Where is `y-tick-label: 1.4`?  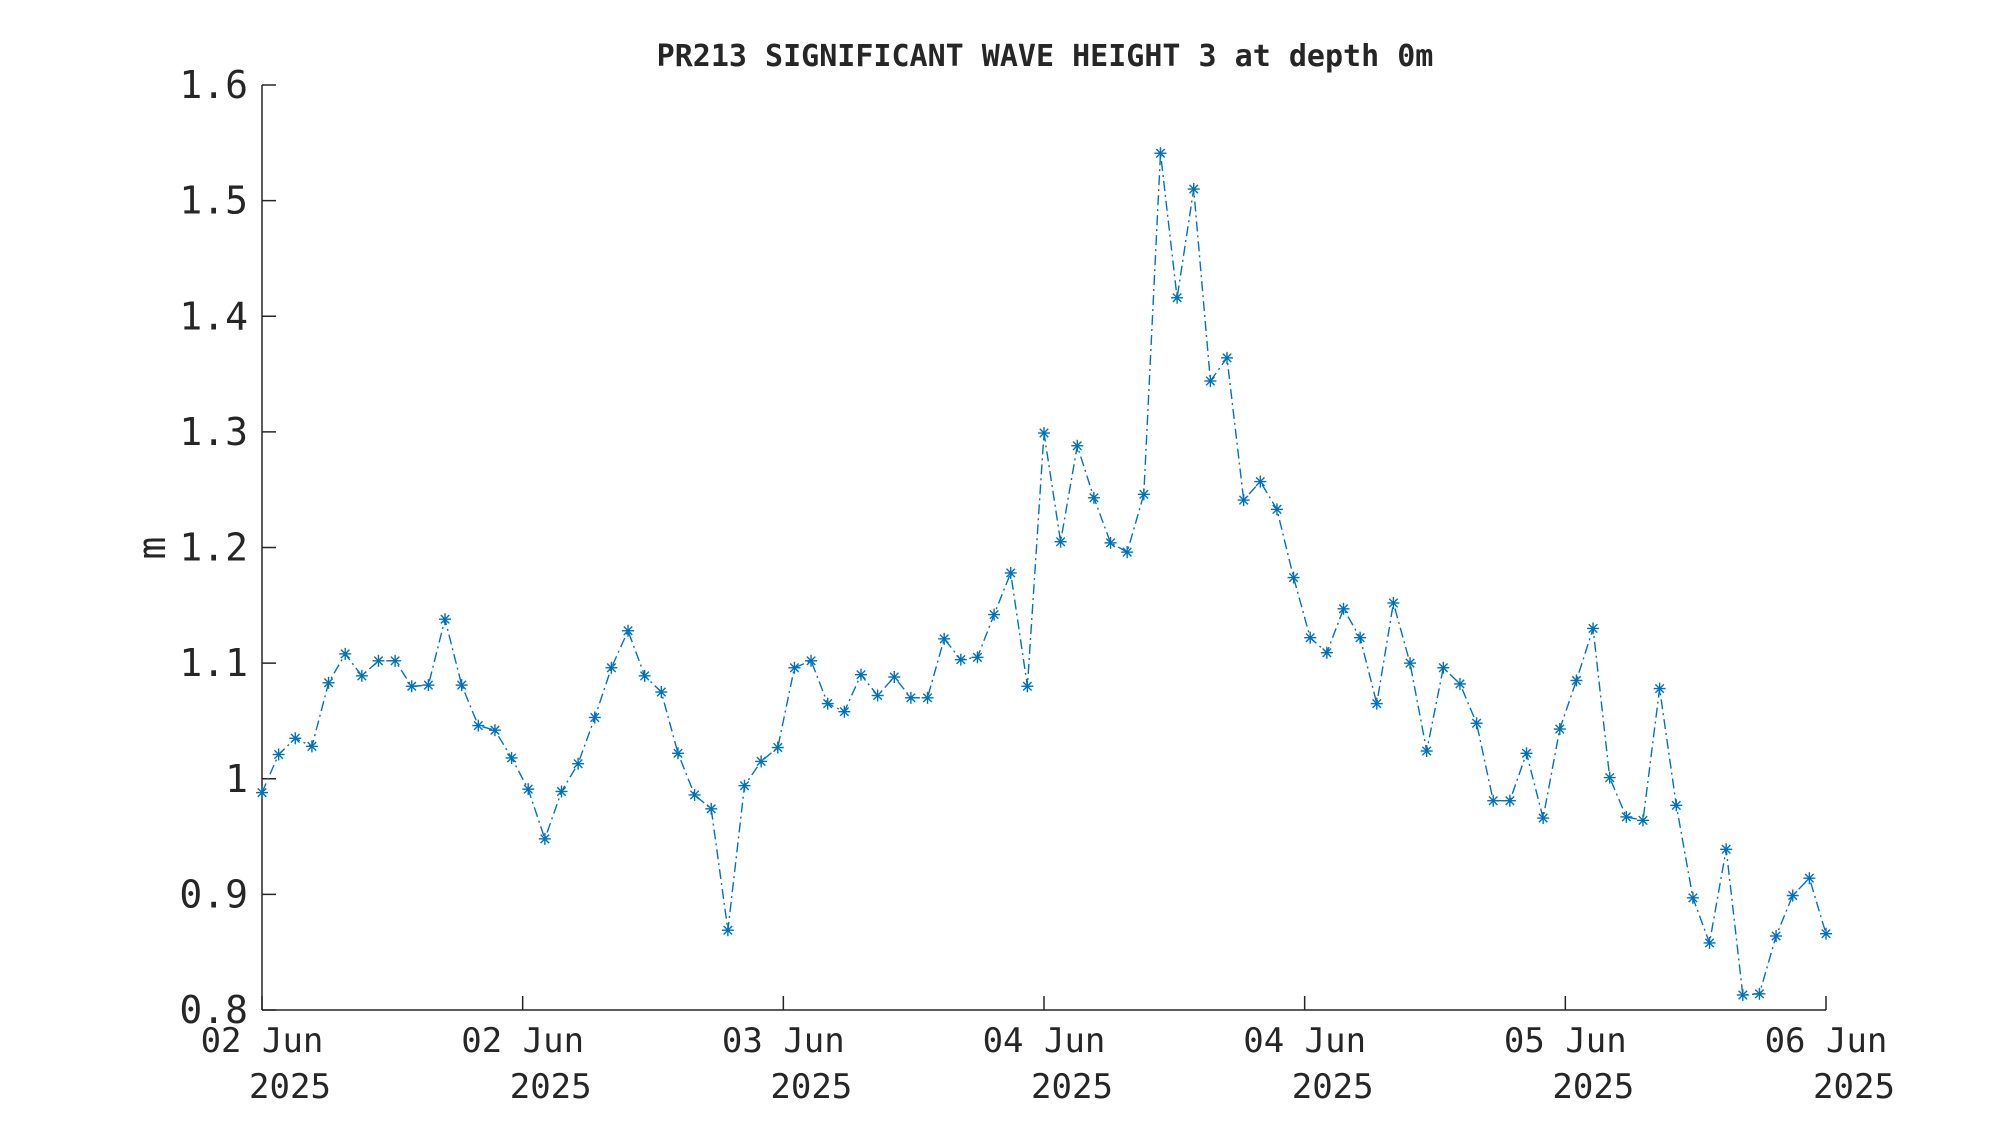
y-tick-label: 1.4 is located at coordinates (213, 316).